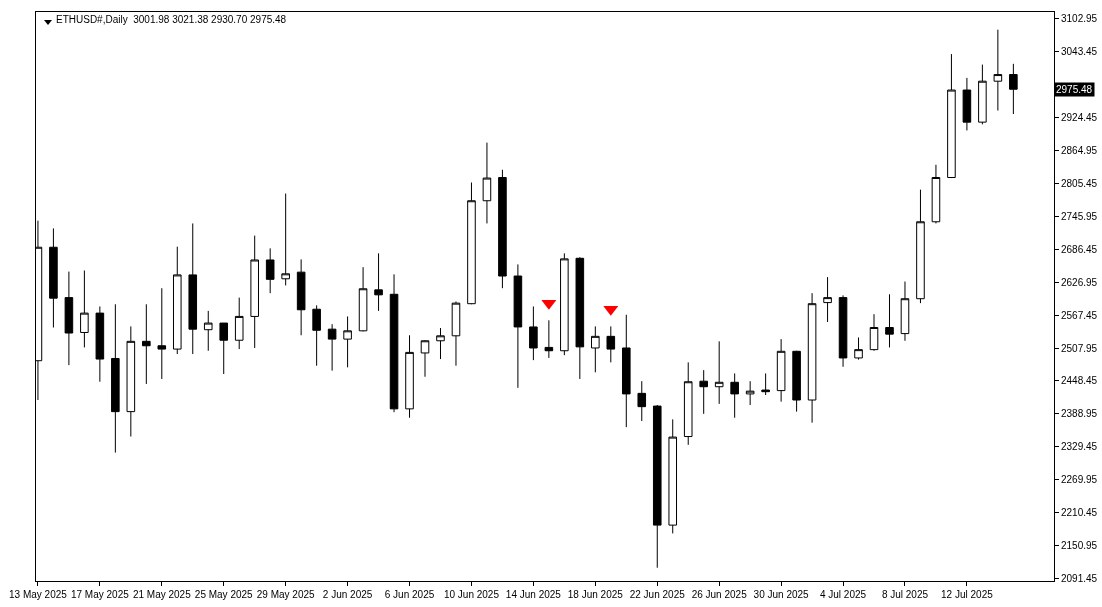 The image size is (1102, 607). I want to click on x-tick-label: 29 May 2025, so click(285, 594).